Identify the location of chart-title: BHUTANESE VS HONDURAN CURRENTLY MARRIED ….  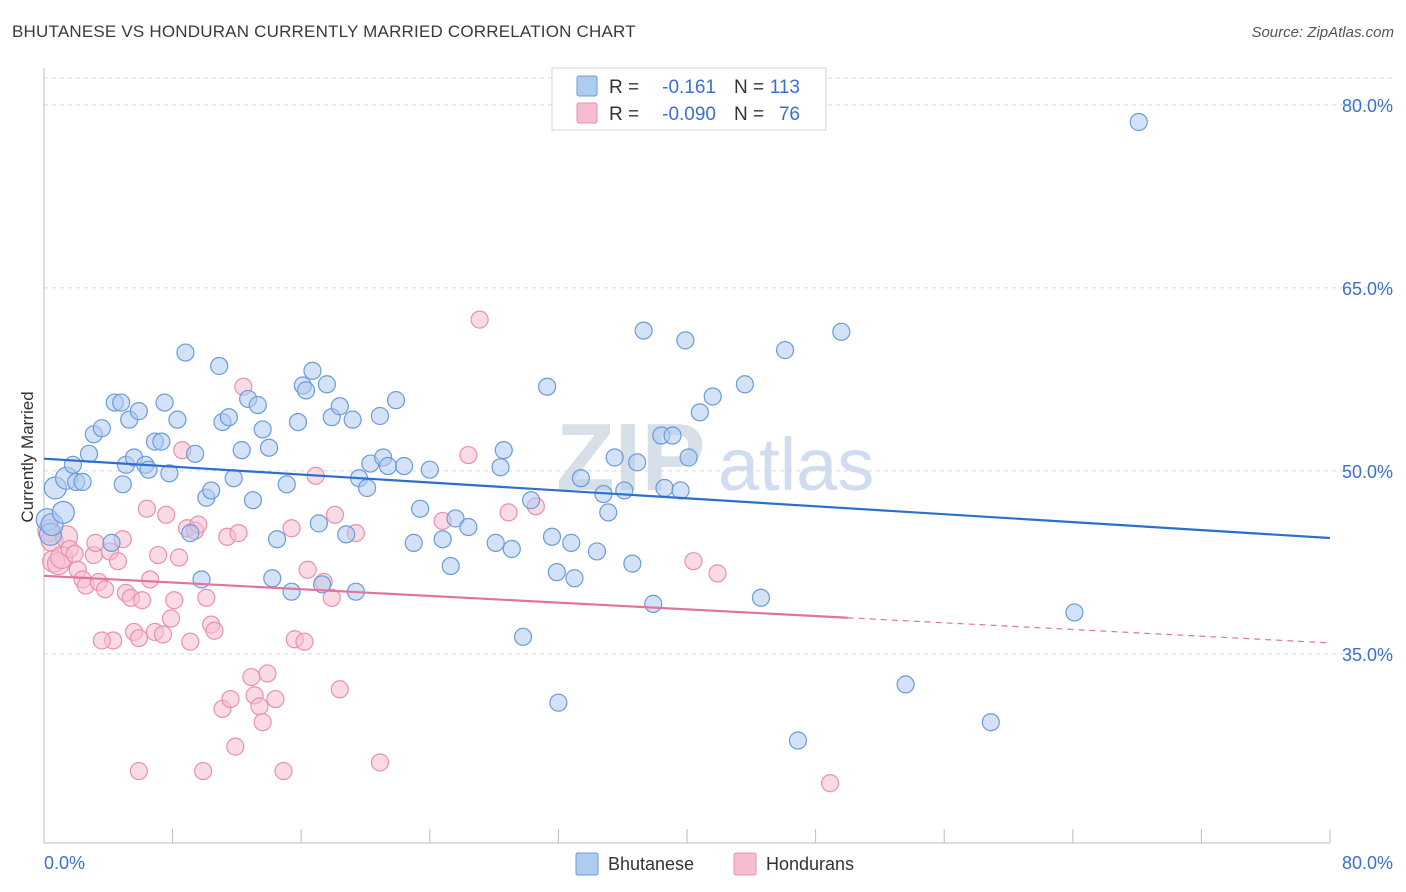
(324, 31).